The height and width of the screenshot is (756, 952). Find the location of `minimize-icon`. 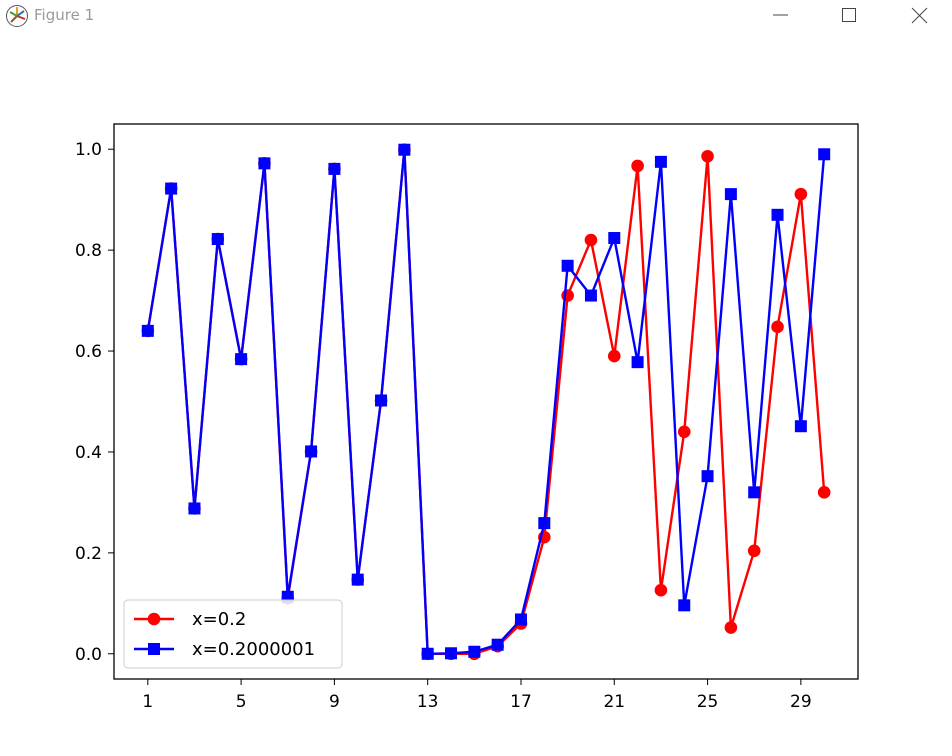

minimize-icon is located at coordinates (780, 15).